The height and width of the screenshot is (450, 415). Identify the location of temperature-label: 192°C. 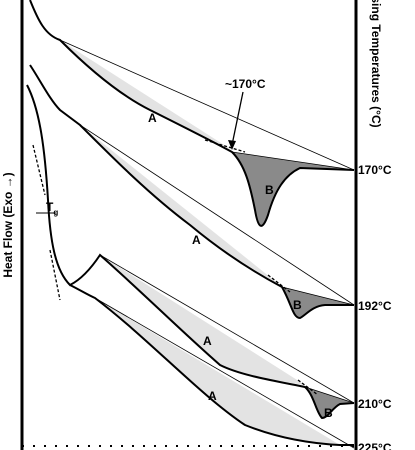
(375, 306).